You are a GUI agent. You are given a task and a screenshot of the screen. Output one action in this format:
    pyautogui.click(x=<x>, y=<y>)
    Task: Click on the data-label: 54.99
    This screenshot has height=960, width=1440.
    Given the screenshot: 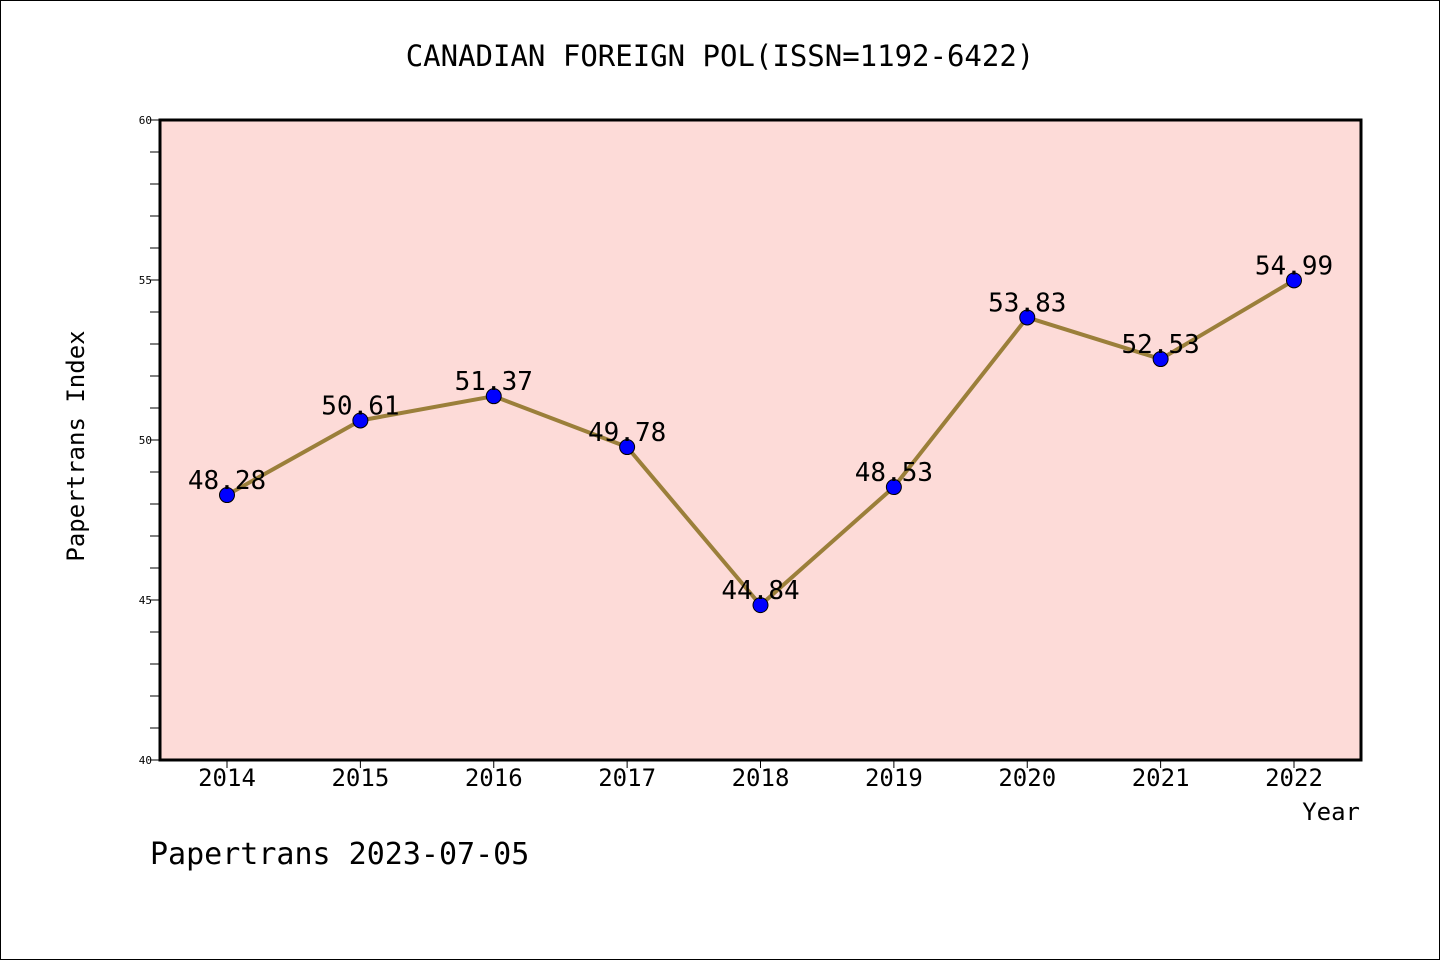 What is the action you would take?
    pyautogui.click(x=1294, y=266)
    